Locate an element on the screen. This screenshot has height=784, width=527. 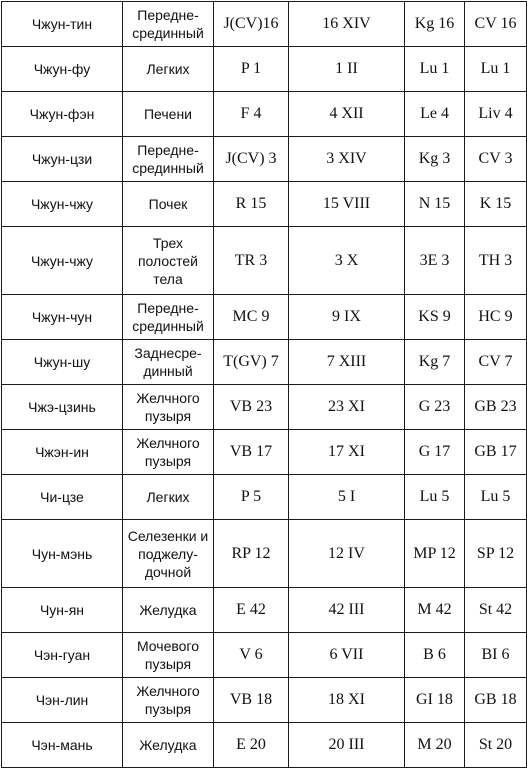
point-name-cell: Чэн-гуан is located at coordinates (62, 655).